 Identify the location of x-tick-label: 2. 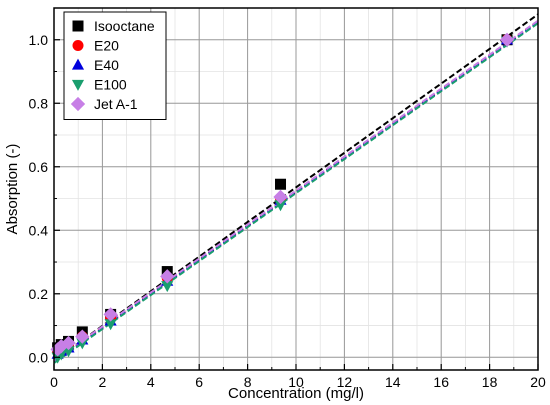
(103, 382).